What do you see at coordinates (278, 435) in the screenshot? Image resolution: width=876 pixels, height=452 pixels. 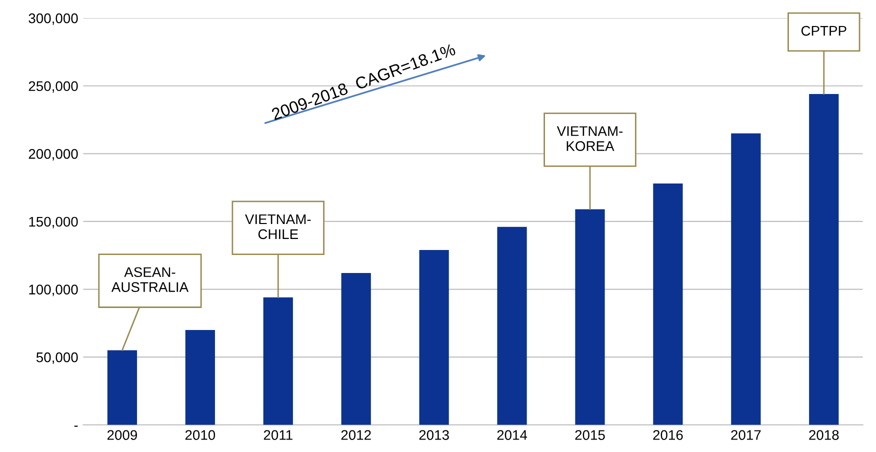 I see `x-tick-label: 2011` at bounding box center [278, 435].